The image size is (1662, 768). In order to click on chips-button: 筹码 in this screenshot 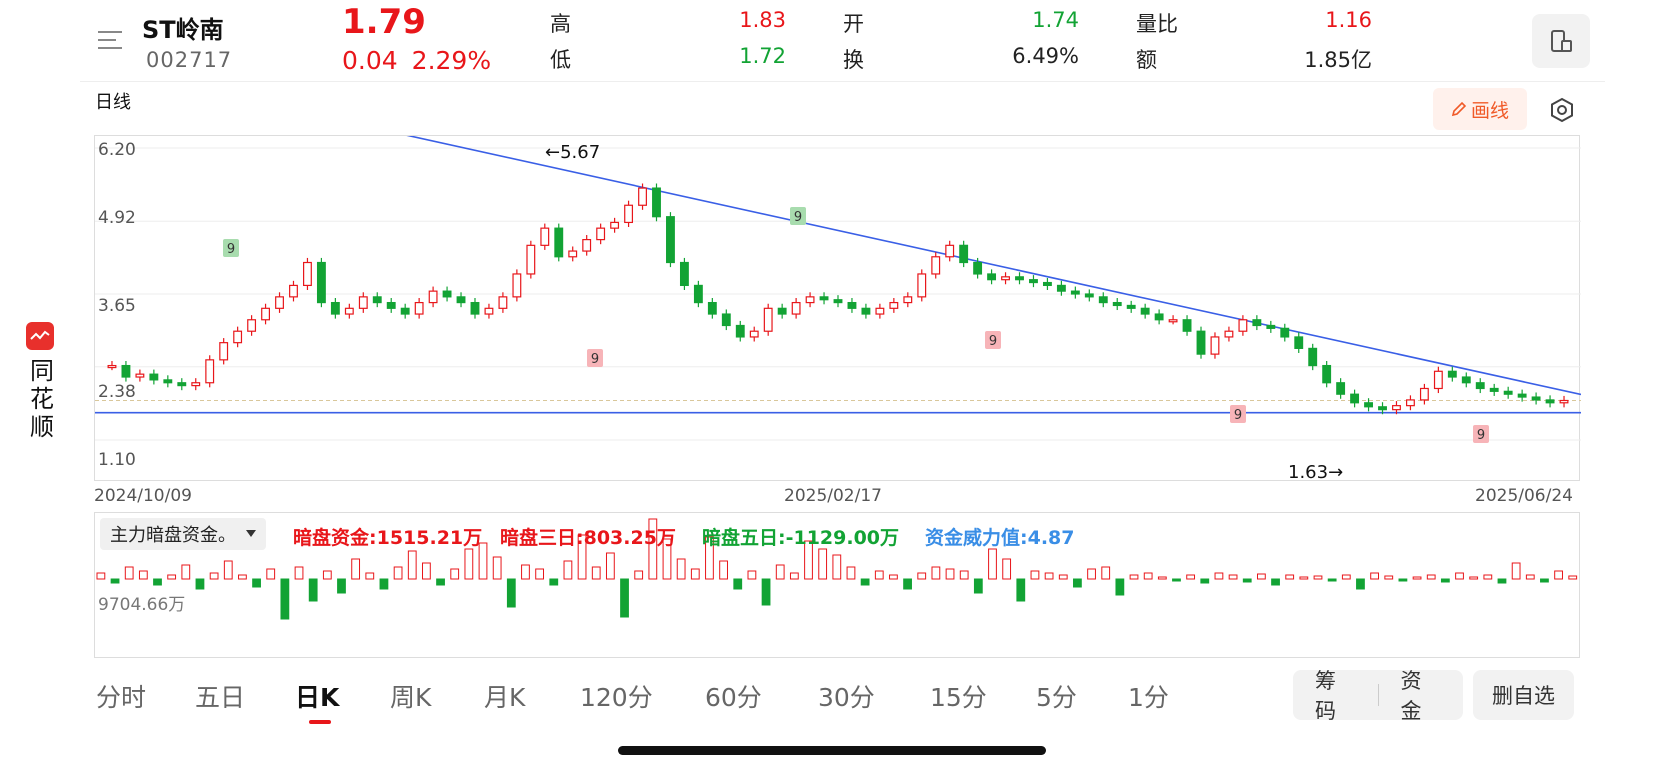, I will do `click(1325, 696)`.